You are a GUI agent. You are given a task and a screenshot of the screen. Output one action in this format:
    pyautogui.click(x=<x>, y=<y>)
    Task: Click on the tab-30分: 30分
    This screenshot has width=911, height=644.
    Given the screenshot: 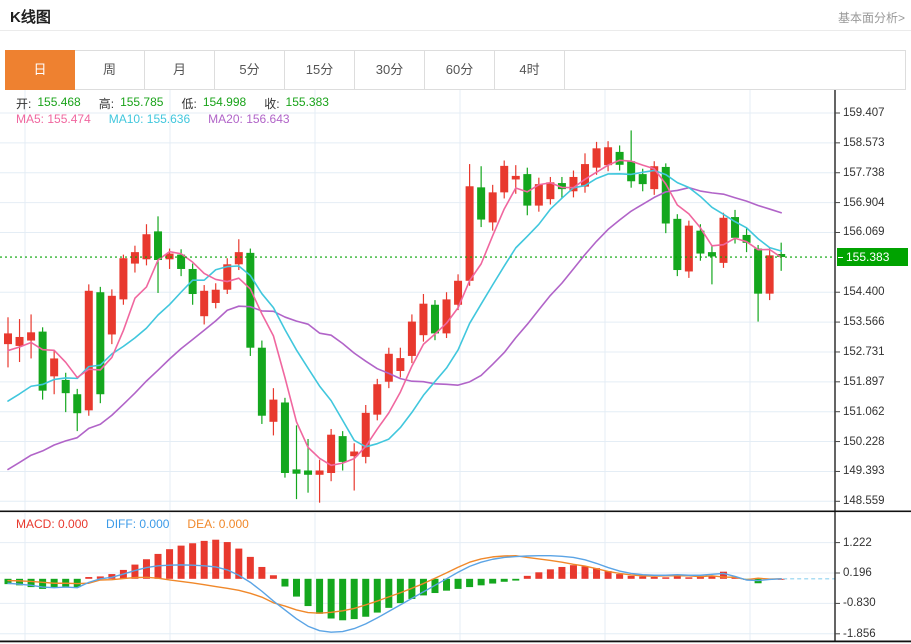 What is the action you would take?
    pyautogui.click(x=390, y=70)
    